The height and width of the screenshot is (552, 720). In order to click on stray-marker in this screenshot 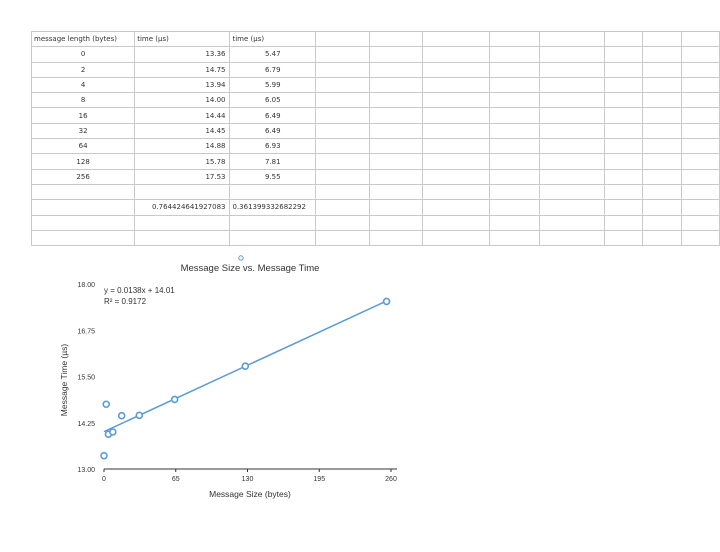, I will do `click(241, 258)`.